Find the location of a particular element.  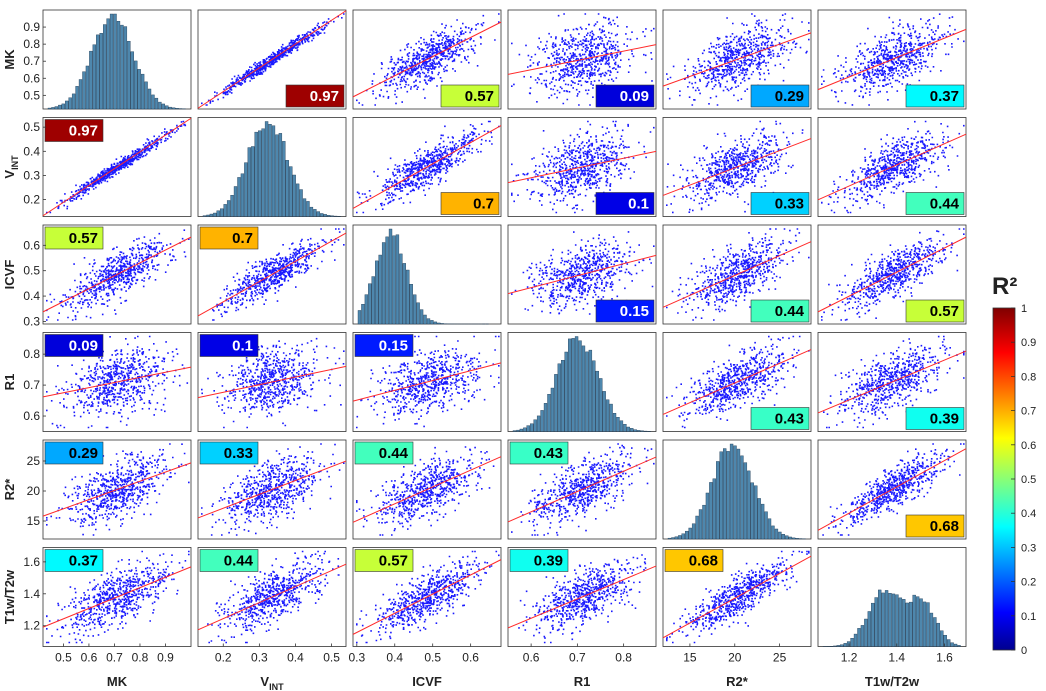

axis-label-VINT: VINT is located at coordinates (272, 682).